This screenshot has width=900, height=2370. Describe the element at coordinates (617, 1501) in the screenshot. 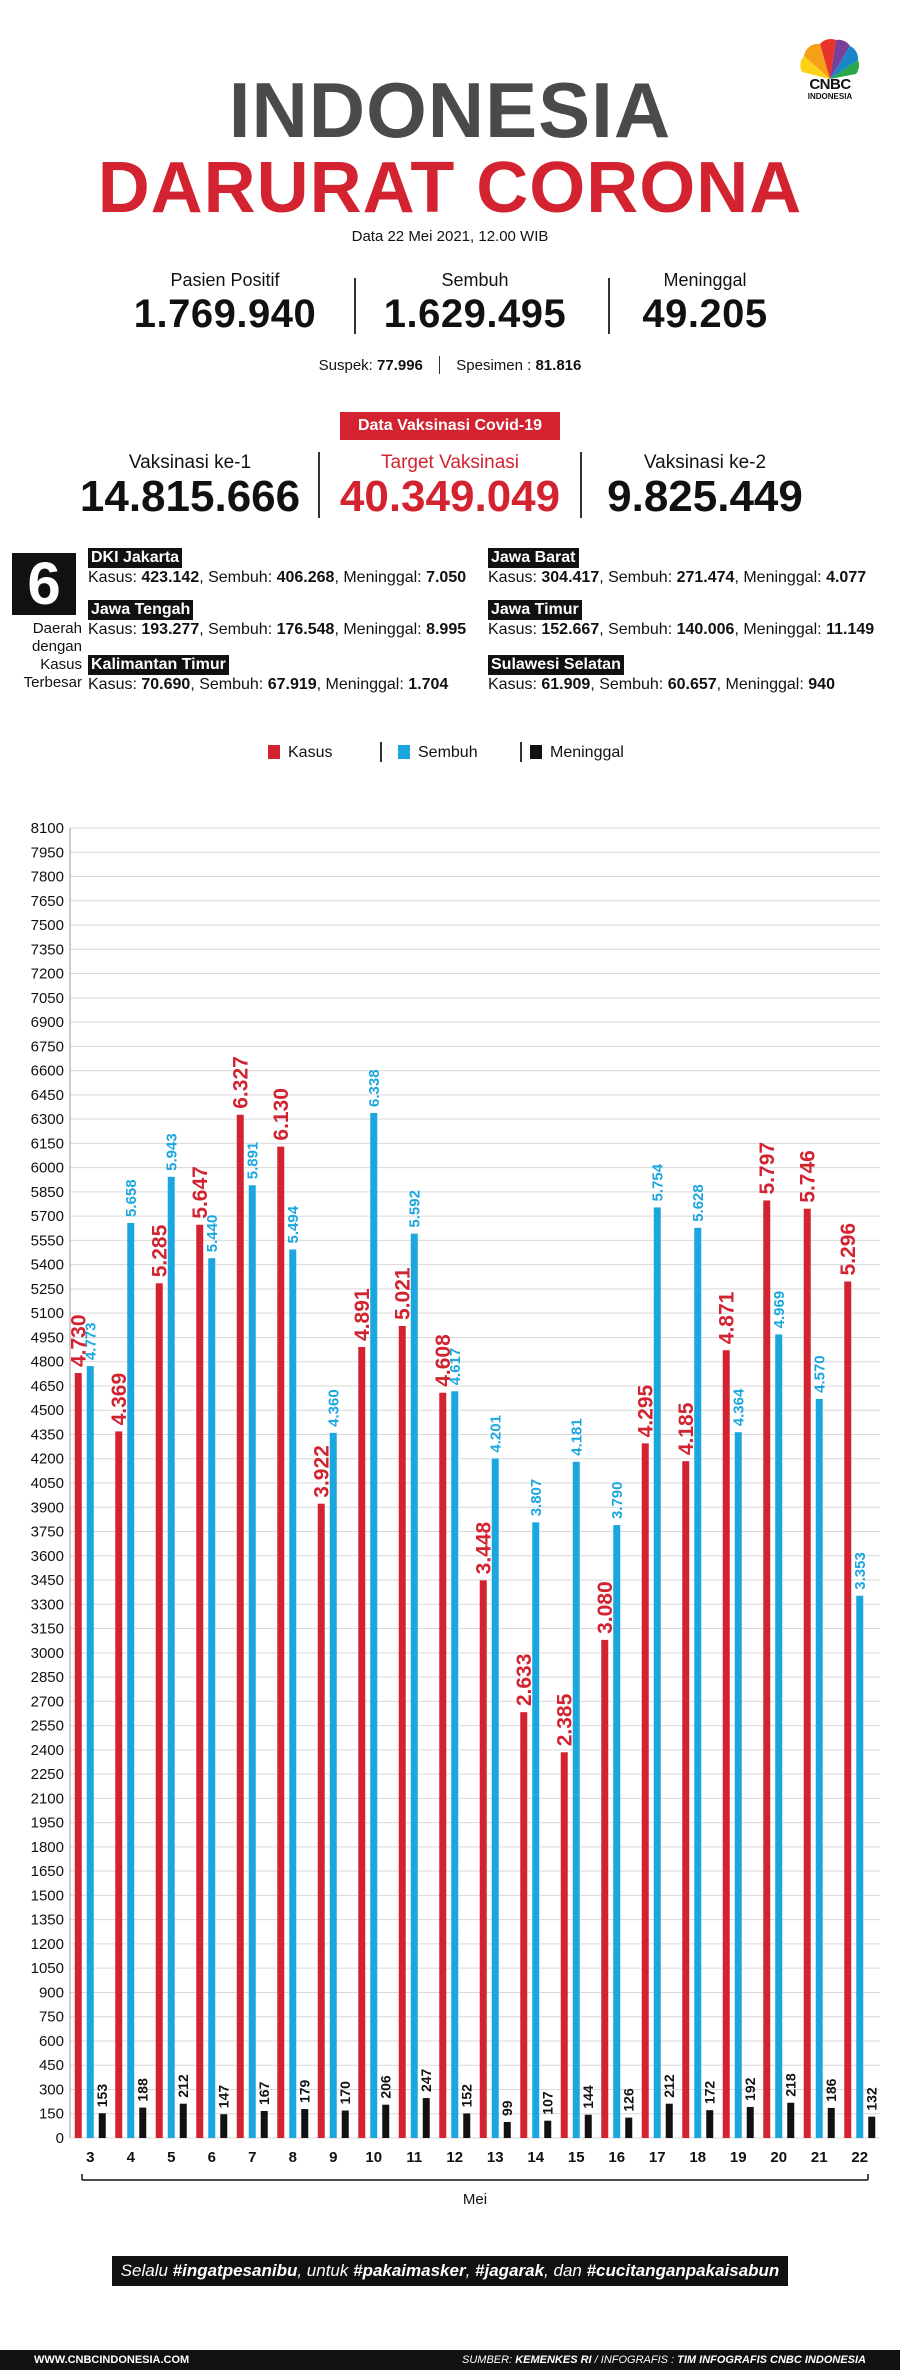

I see `data-label-sembuh: 3.790` at that location.